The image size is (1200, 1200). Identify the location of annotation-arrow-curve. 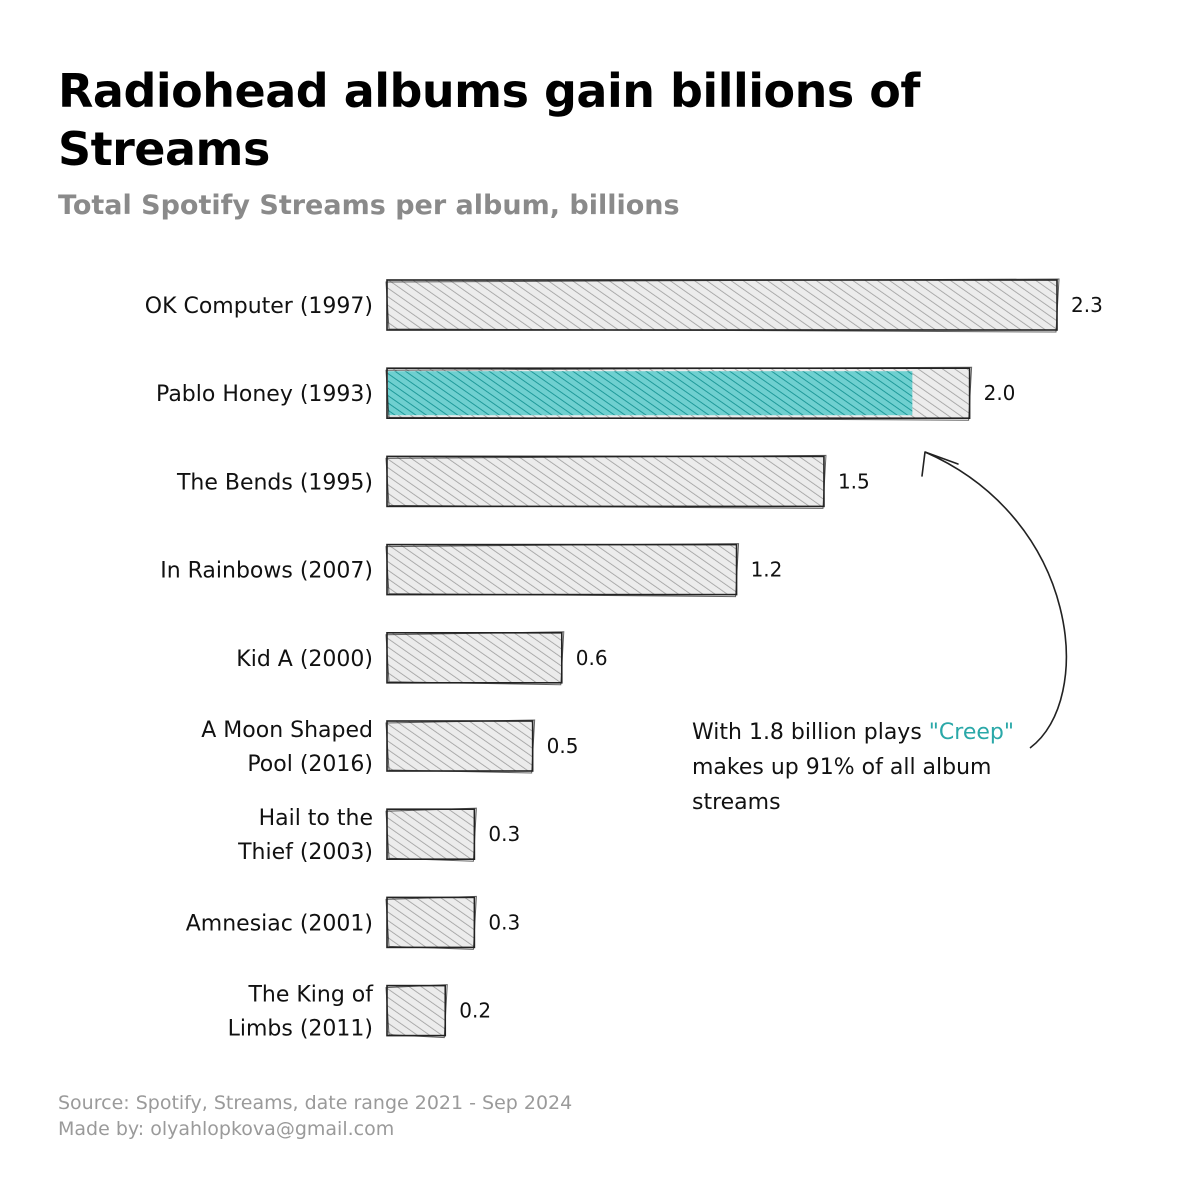
(995, 600).